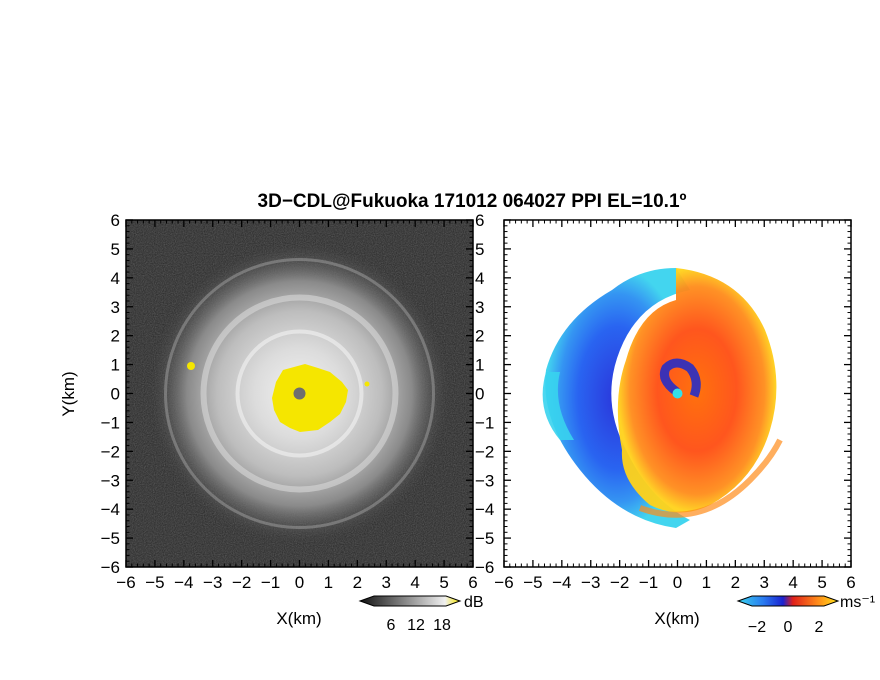 The height and width of the screenshot is (680, 880). What do you see at coordinates (367, 384) in the screenshot?
I see `left-edge-spot-east` at bounding box center [367, 384].